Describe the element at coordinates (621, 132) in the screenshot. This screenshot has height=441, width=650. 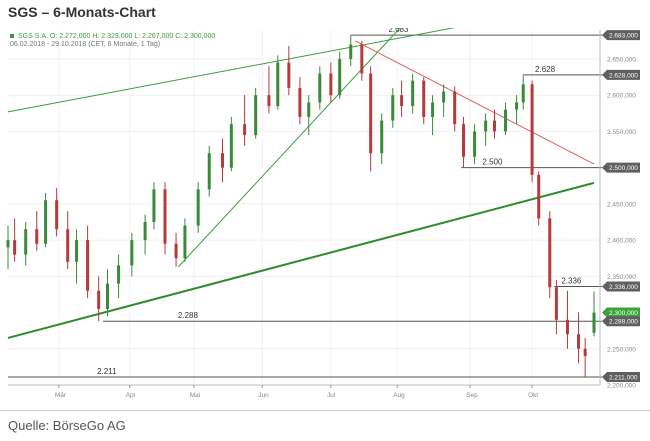
I see `y-tick-label: 2.550,000` at that location.